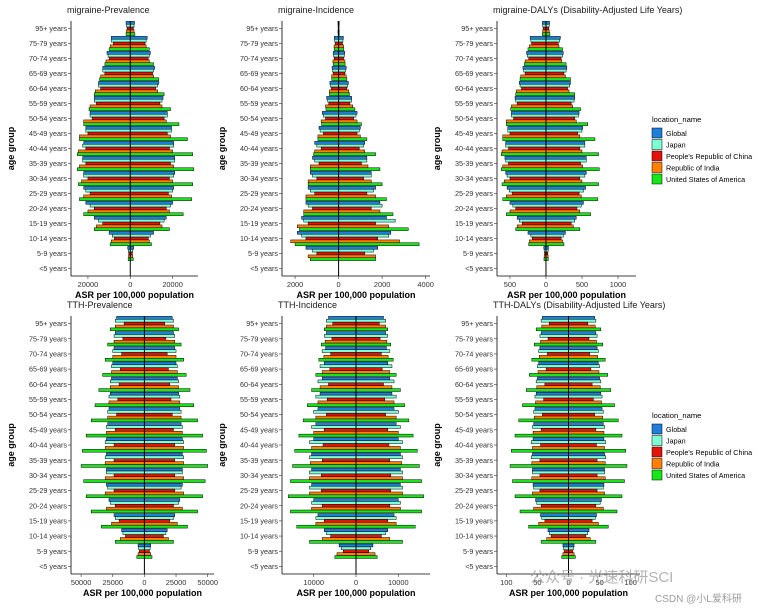  Describe the element at coordinates (357, 244) in the screenshot. I see `bar-united-states-of-america-10-14-years` at that location.